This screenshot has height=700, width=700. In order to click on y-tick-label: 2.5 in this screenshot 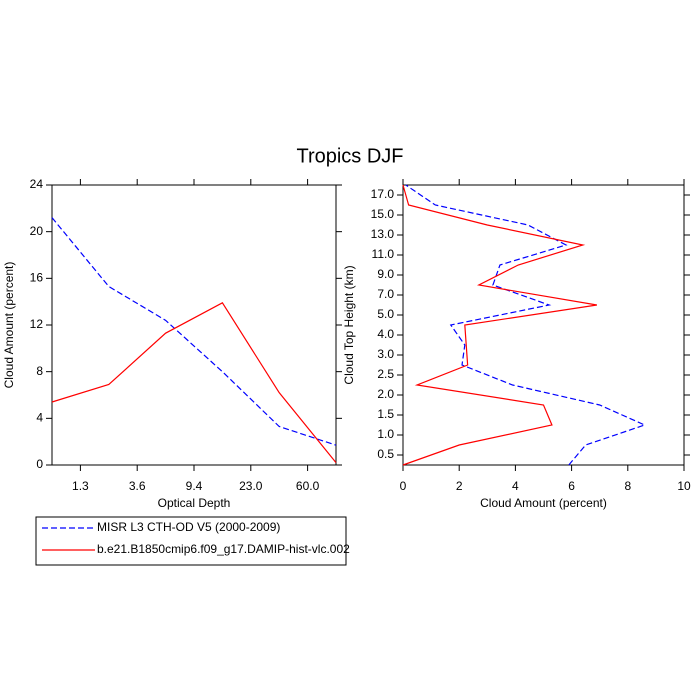, I will do `click(385, 374)`.